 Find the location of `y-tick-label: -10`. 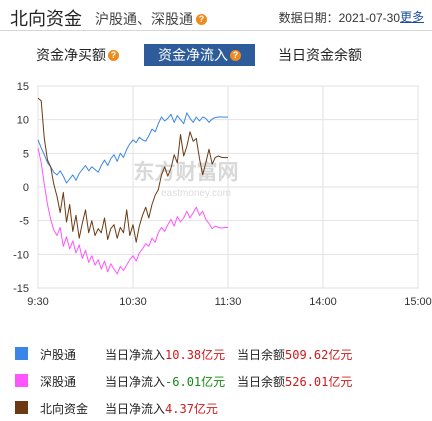

y-tick-label: -10 is located at coordinates (21, 255).